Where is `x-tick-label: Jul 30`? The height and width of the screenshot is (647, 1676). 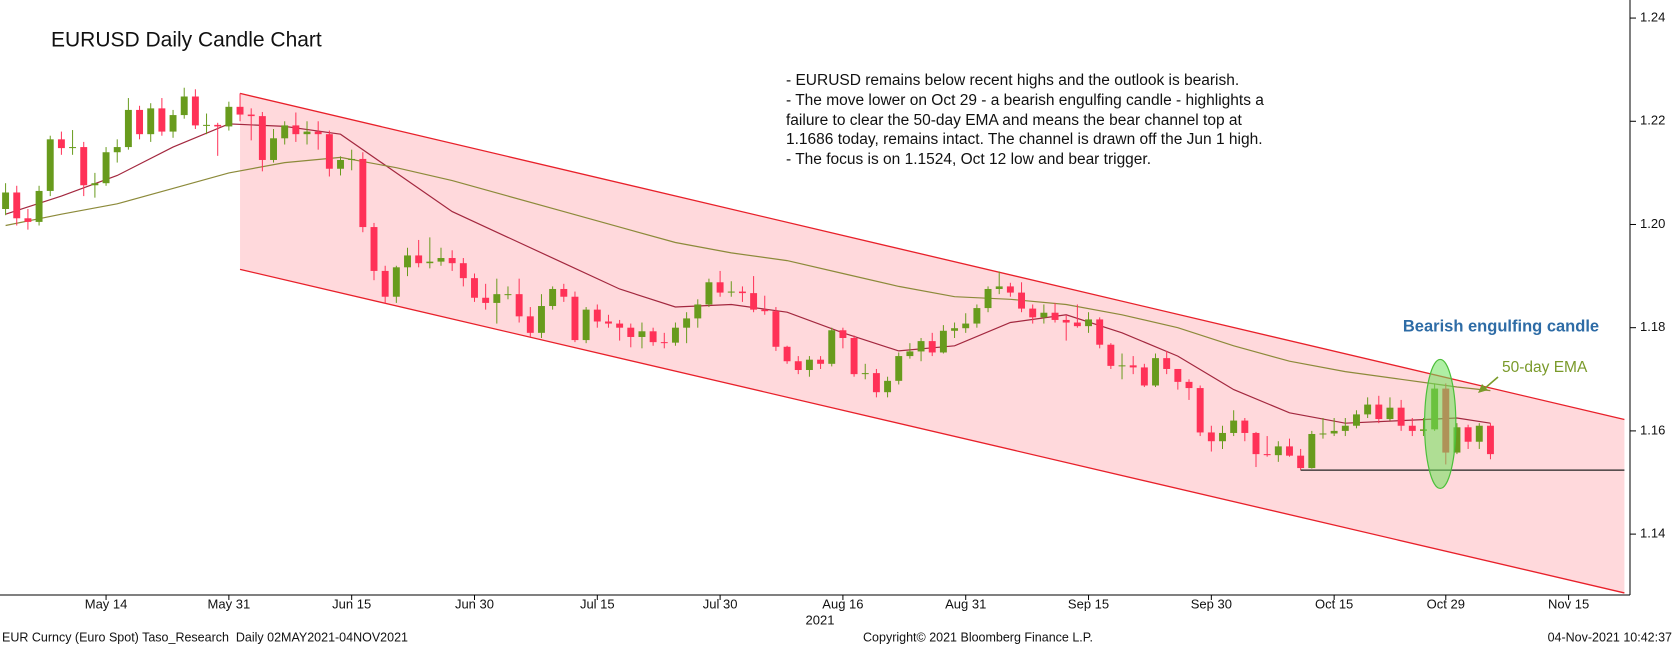 x-tick-label: Jul 30 is located at coordinates (720, 603).